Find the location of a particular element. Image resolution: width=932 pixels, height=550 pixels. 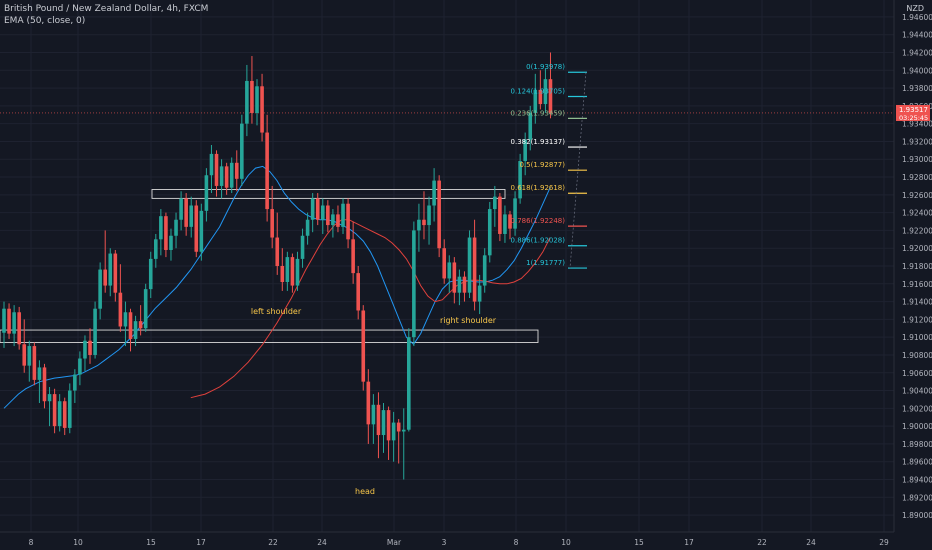

fib-level-label: 0.786(1.92248) is located at coordinates (538, 221).